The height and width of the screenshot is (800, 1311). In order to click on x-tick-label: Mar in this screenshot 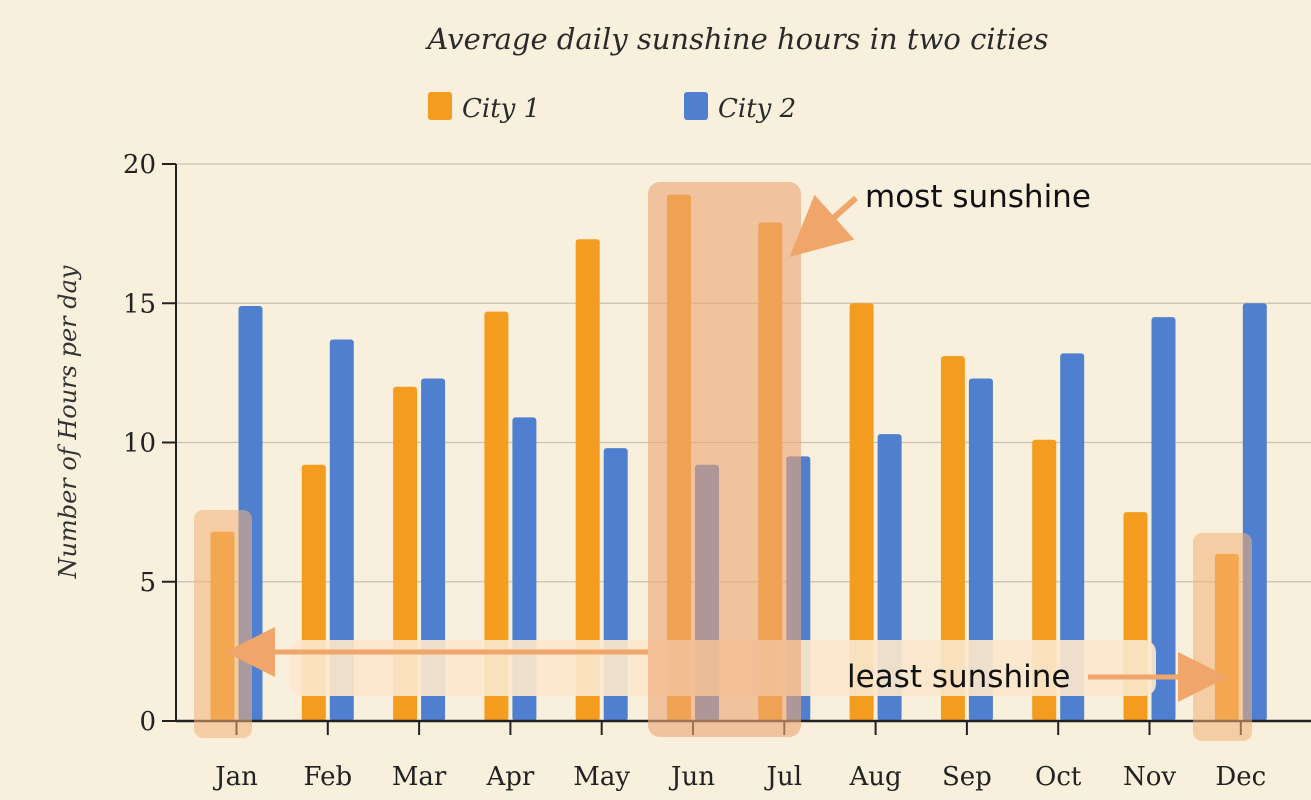, I will do `click(419, 777)`.